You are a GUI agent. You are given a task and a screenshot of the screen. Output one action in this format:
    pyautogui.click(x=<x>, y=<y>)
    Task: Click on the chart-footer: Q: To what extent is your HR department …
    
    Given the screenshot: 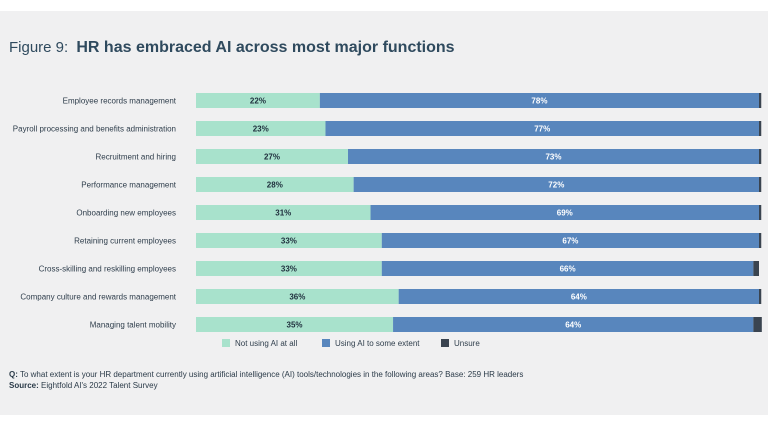 What is the action you would take?
    pyautogui.click(x=266, y=380)
    